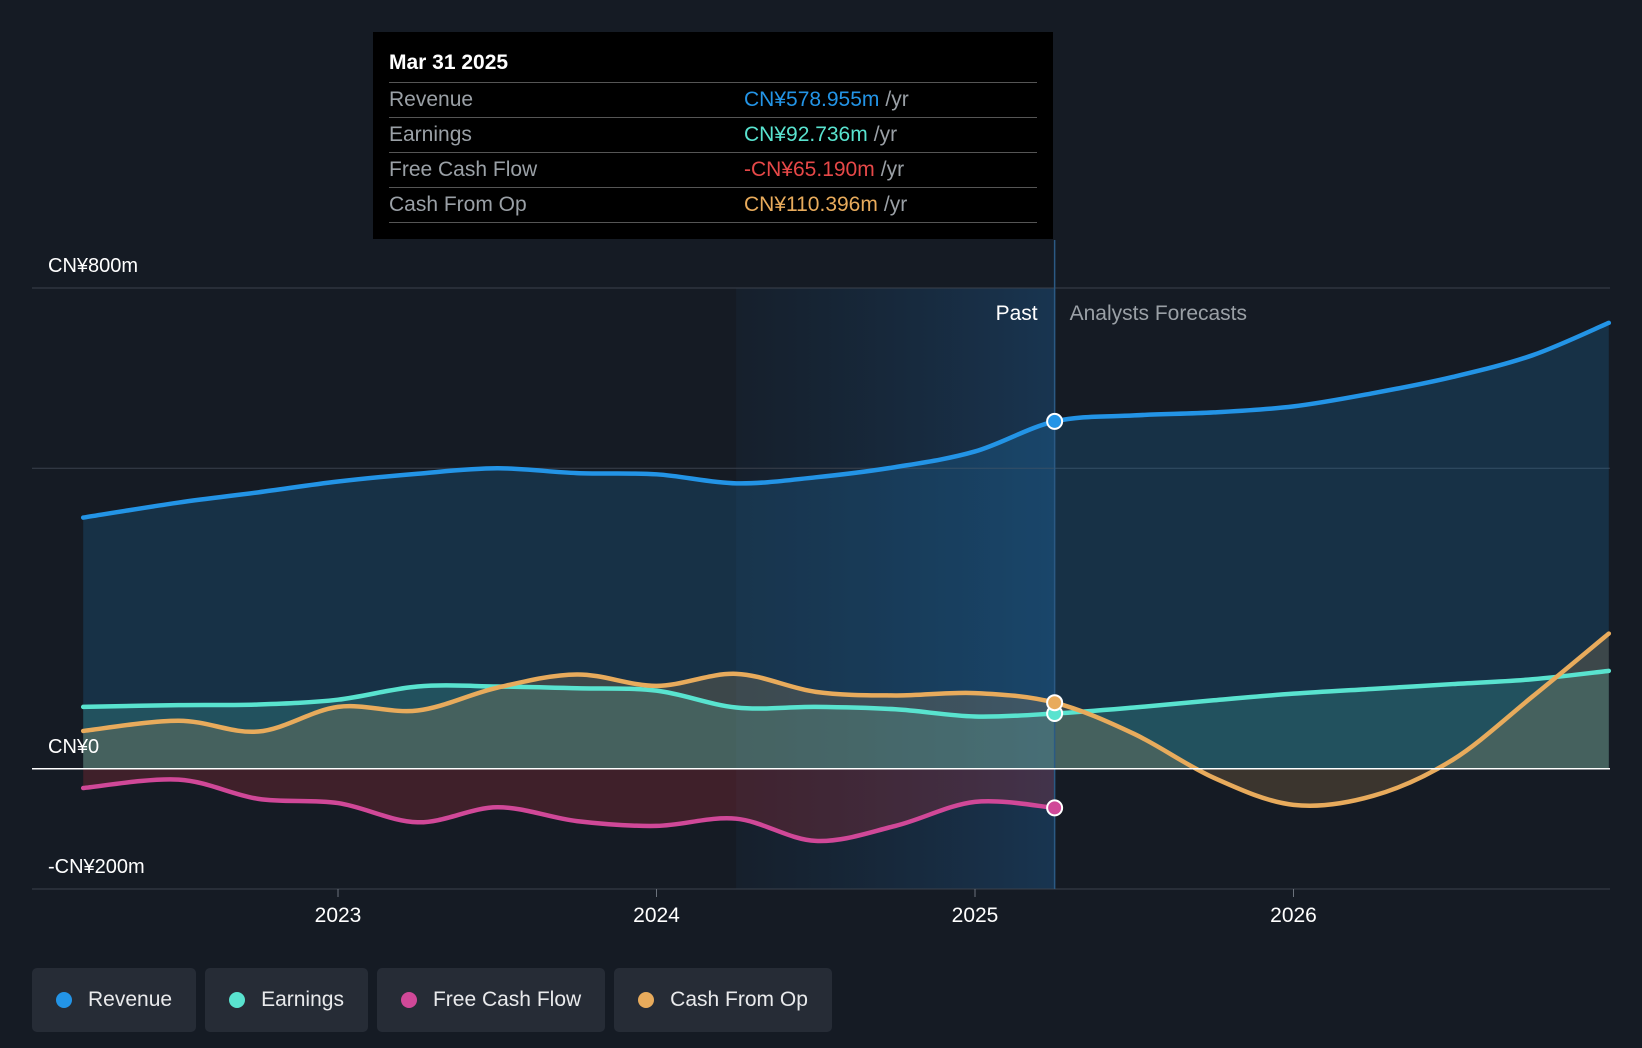 This screenshot has height=1048, width=1642. I want to click on legend-label: Revenue, so click(130, 999).